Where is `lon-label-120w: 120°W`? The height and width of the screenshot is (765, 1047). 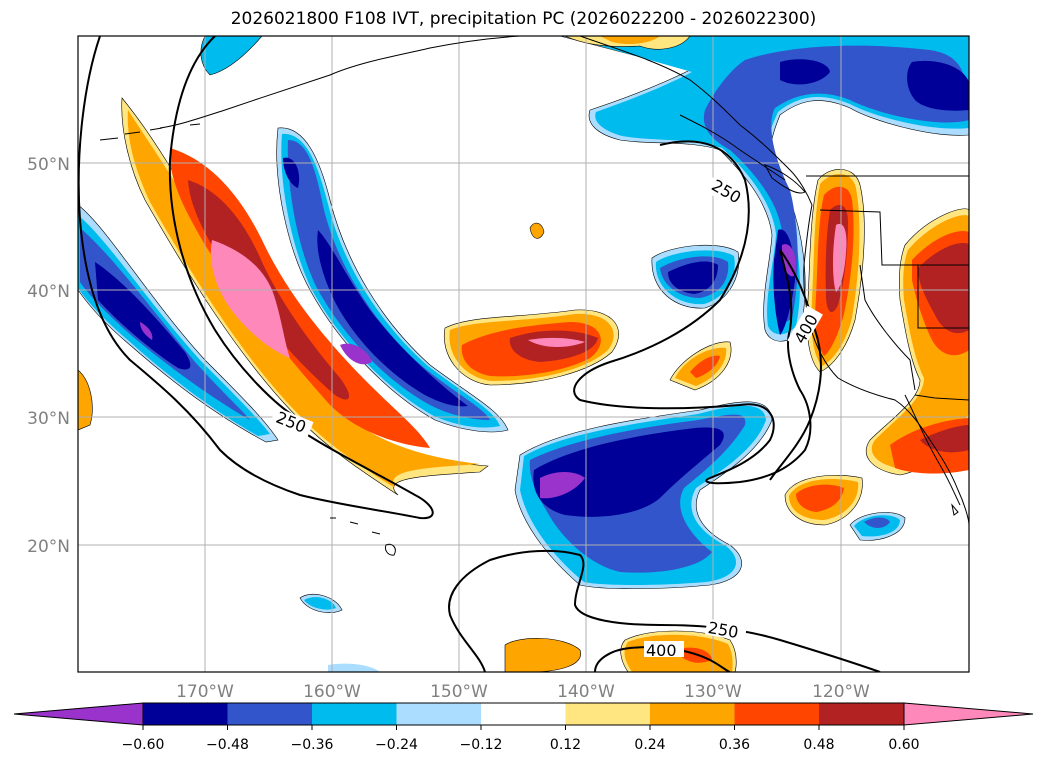 lon-label-120w: 120°W is located at coordinates (841, 692).